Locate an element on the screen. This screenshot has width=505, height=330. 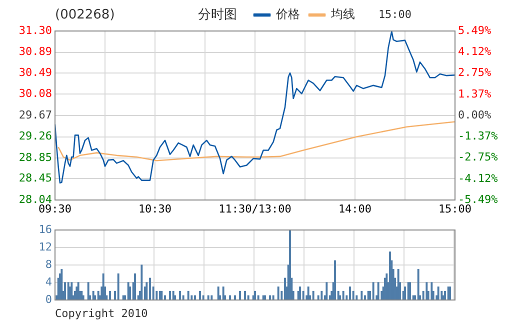
text: Copyright 2010 is located at coordinates (101, 313).